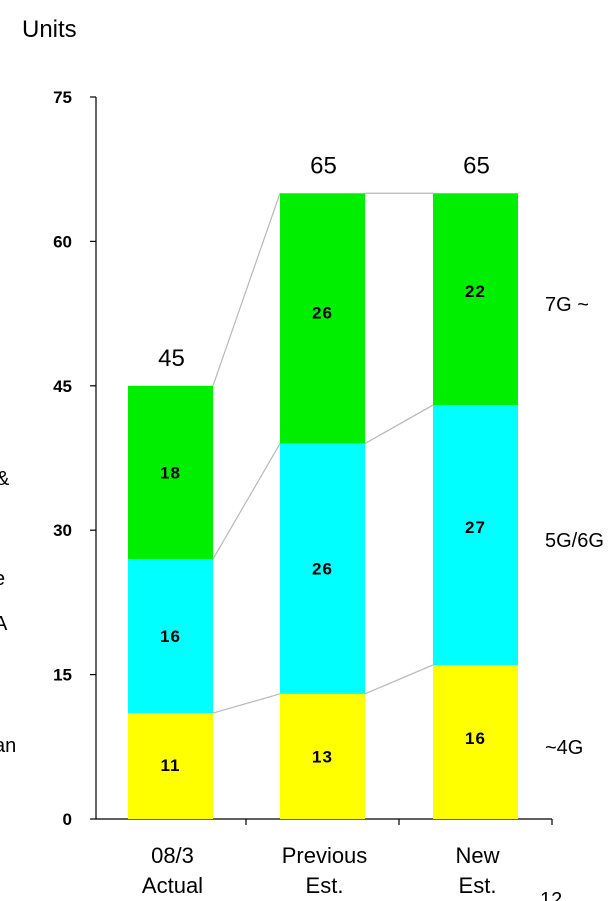 This screenshot has height=901, width=615. What do you see at coordinates (8, 746) in the screenshot?
I see `cropped-text-5: an` at bounding box center [8, 746].